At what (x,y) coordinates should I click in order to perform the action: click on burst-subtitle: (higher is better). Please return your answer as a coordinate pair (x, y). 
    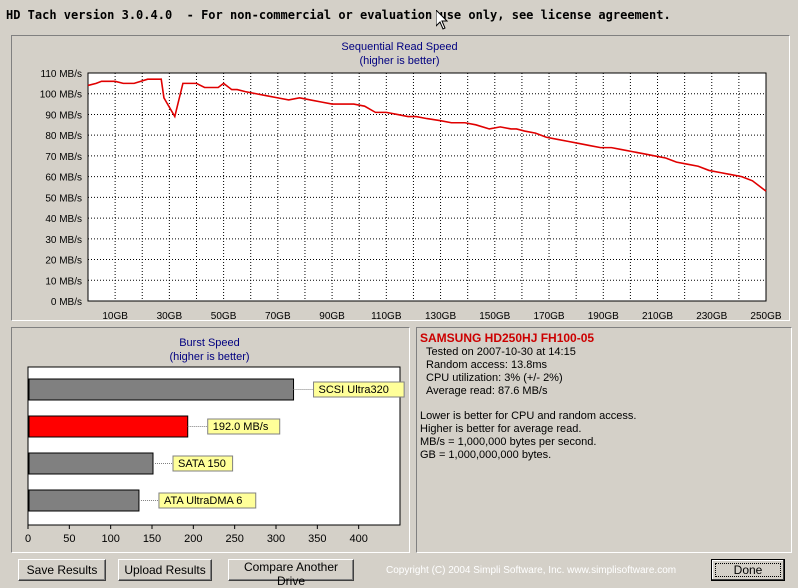
    Looking at the image, I should click on (209, 357).